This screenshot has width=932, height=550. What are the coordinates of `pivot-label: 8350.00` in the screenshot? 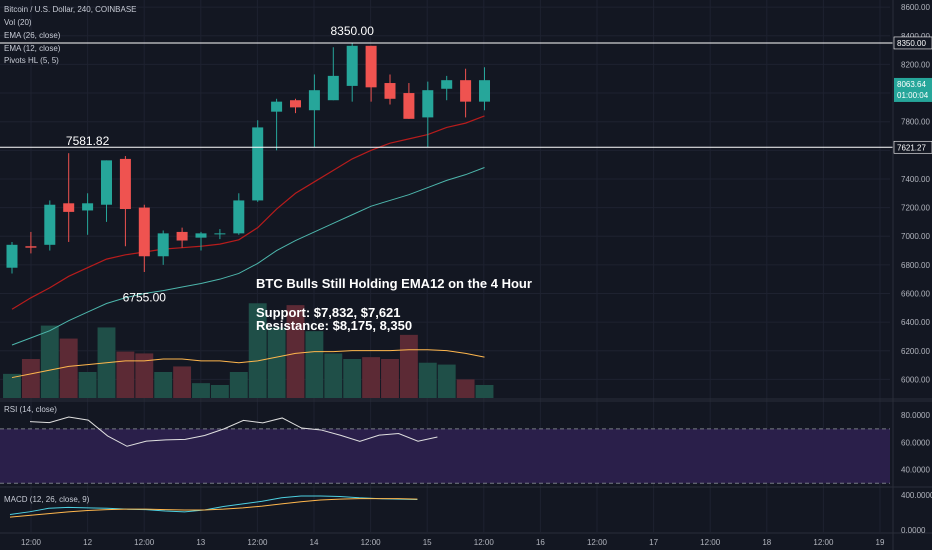 It's located at (353, 31).